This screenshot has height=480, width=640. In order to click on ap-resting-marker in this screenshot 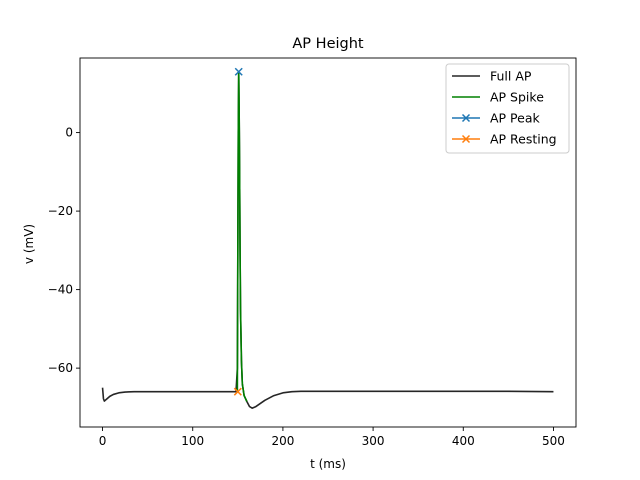, I will do `click(237, 391)`.